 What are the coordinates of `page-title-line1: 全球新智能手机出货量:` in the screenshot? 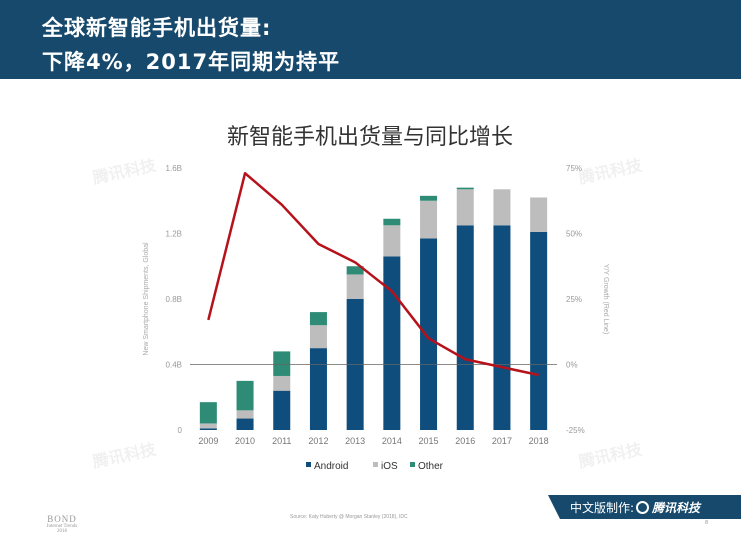 It's located at (157, 28).